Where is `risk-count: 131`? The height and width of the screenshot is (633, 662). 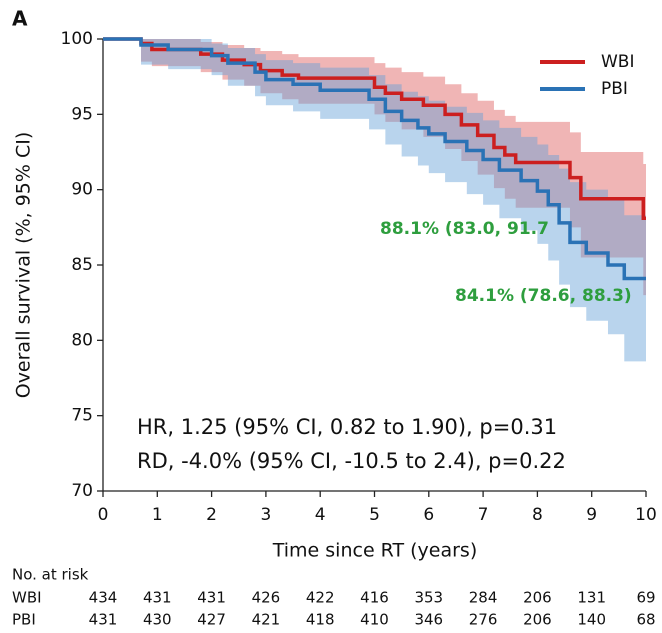 risk-count: 131 is located at coordinates (591, 598).